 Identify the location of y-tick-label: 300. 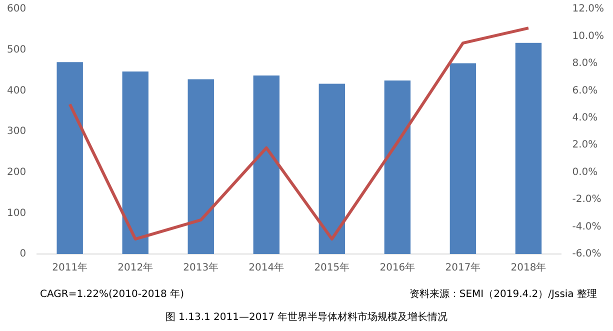
(16, 132).